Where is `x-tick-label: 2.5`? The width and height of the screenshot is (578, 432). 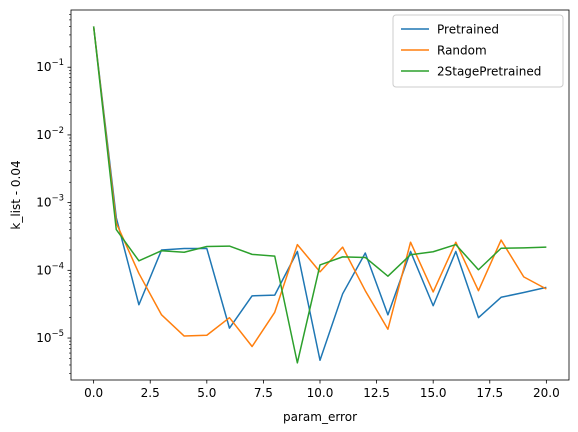
x-tick-label: 2.5 is located at coordinates (150, 393).